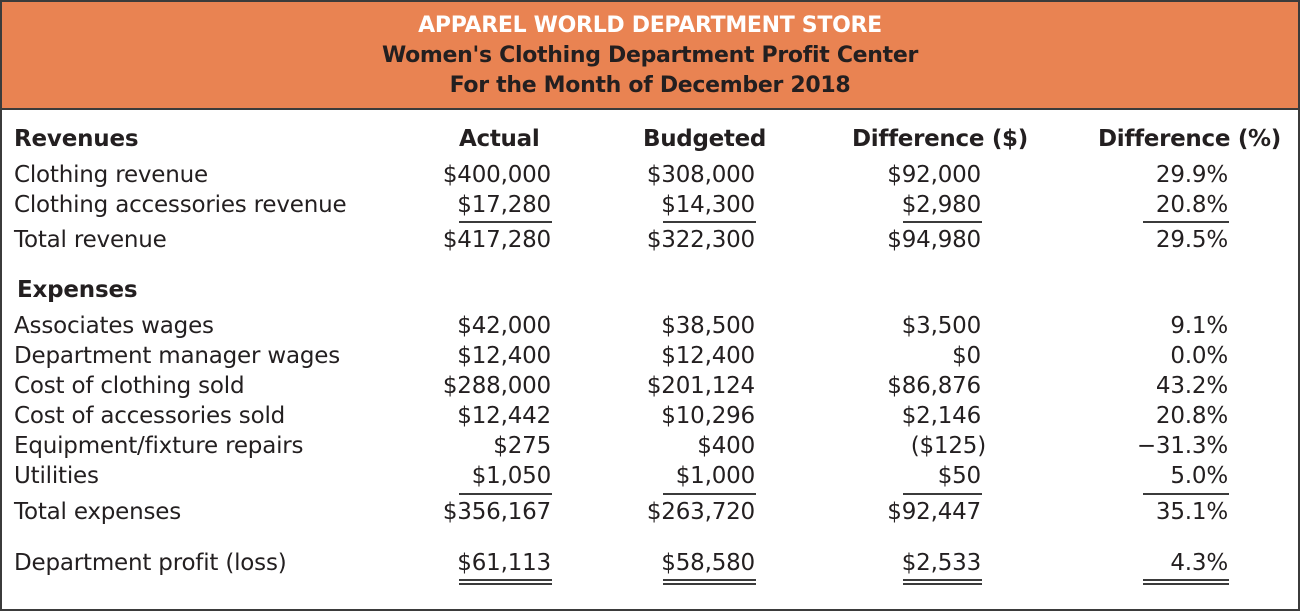 Image resolution: width=1300 pixels, height=611 pixels. Describe the element at coordinates (114, 326) in the screenshot. I see `row-label: Associates wages` at that location.